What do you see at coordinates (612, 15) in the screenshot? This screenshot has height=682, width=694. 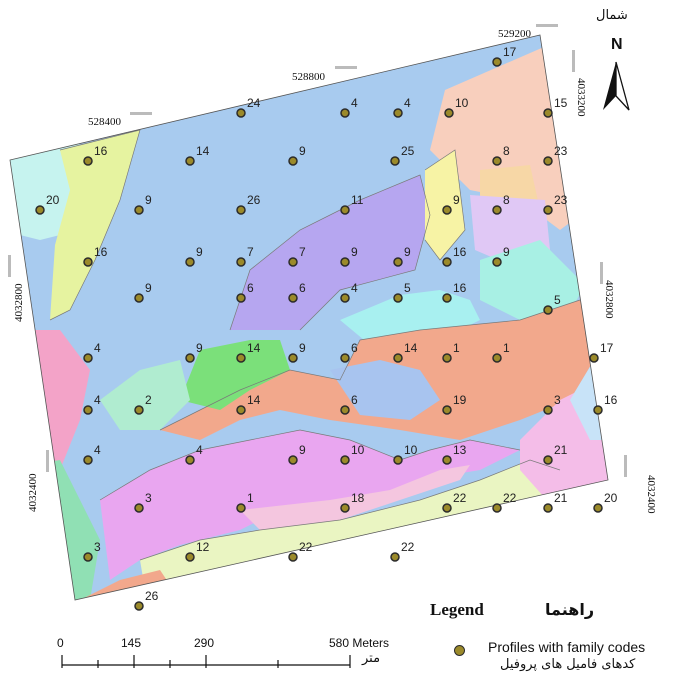 I see `north-label-fa: شمال` at bounding box center [612, 15].